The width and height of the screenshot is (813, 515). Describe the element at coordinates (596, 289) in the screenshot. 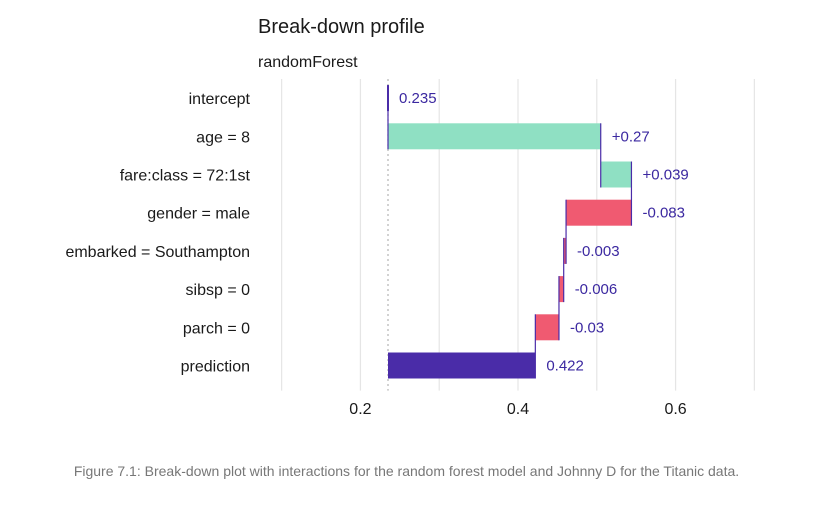

I see `data-label-5: -0.006` at that location.